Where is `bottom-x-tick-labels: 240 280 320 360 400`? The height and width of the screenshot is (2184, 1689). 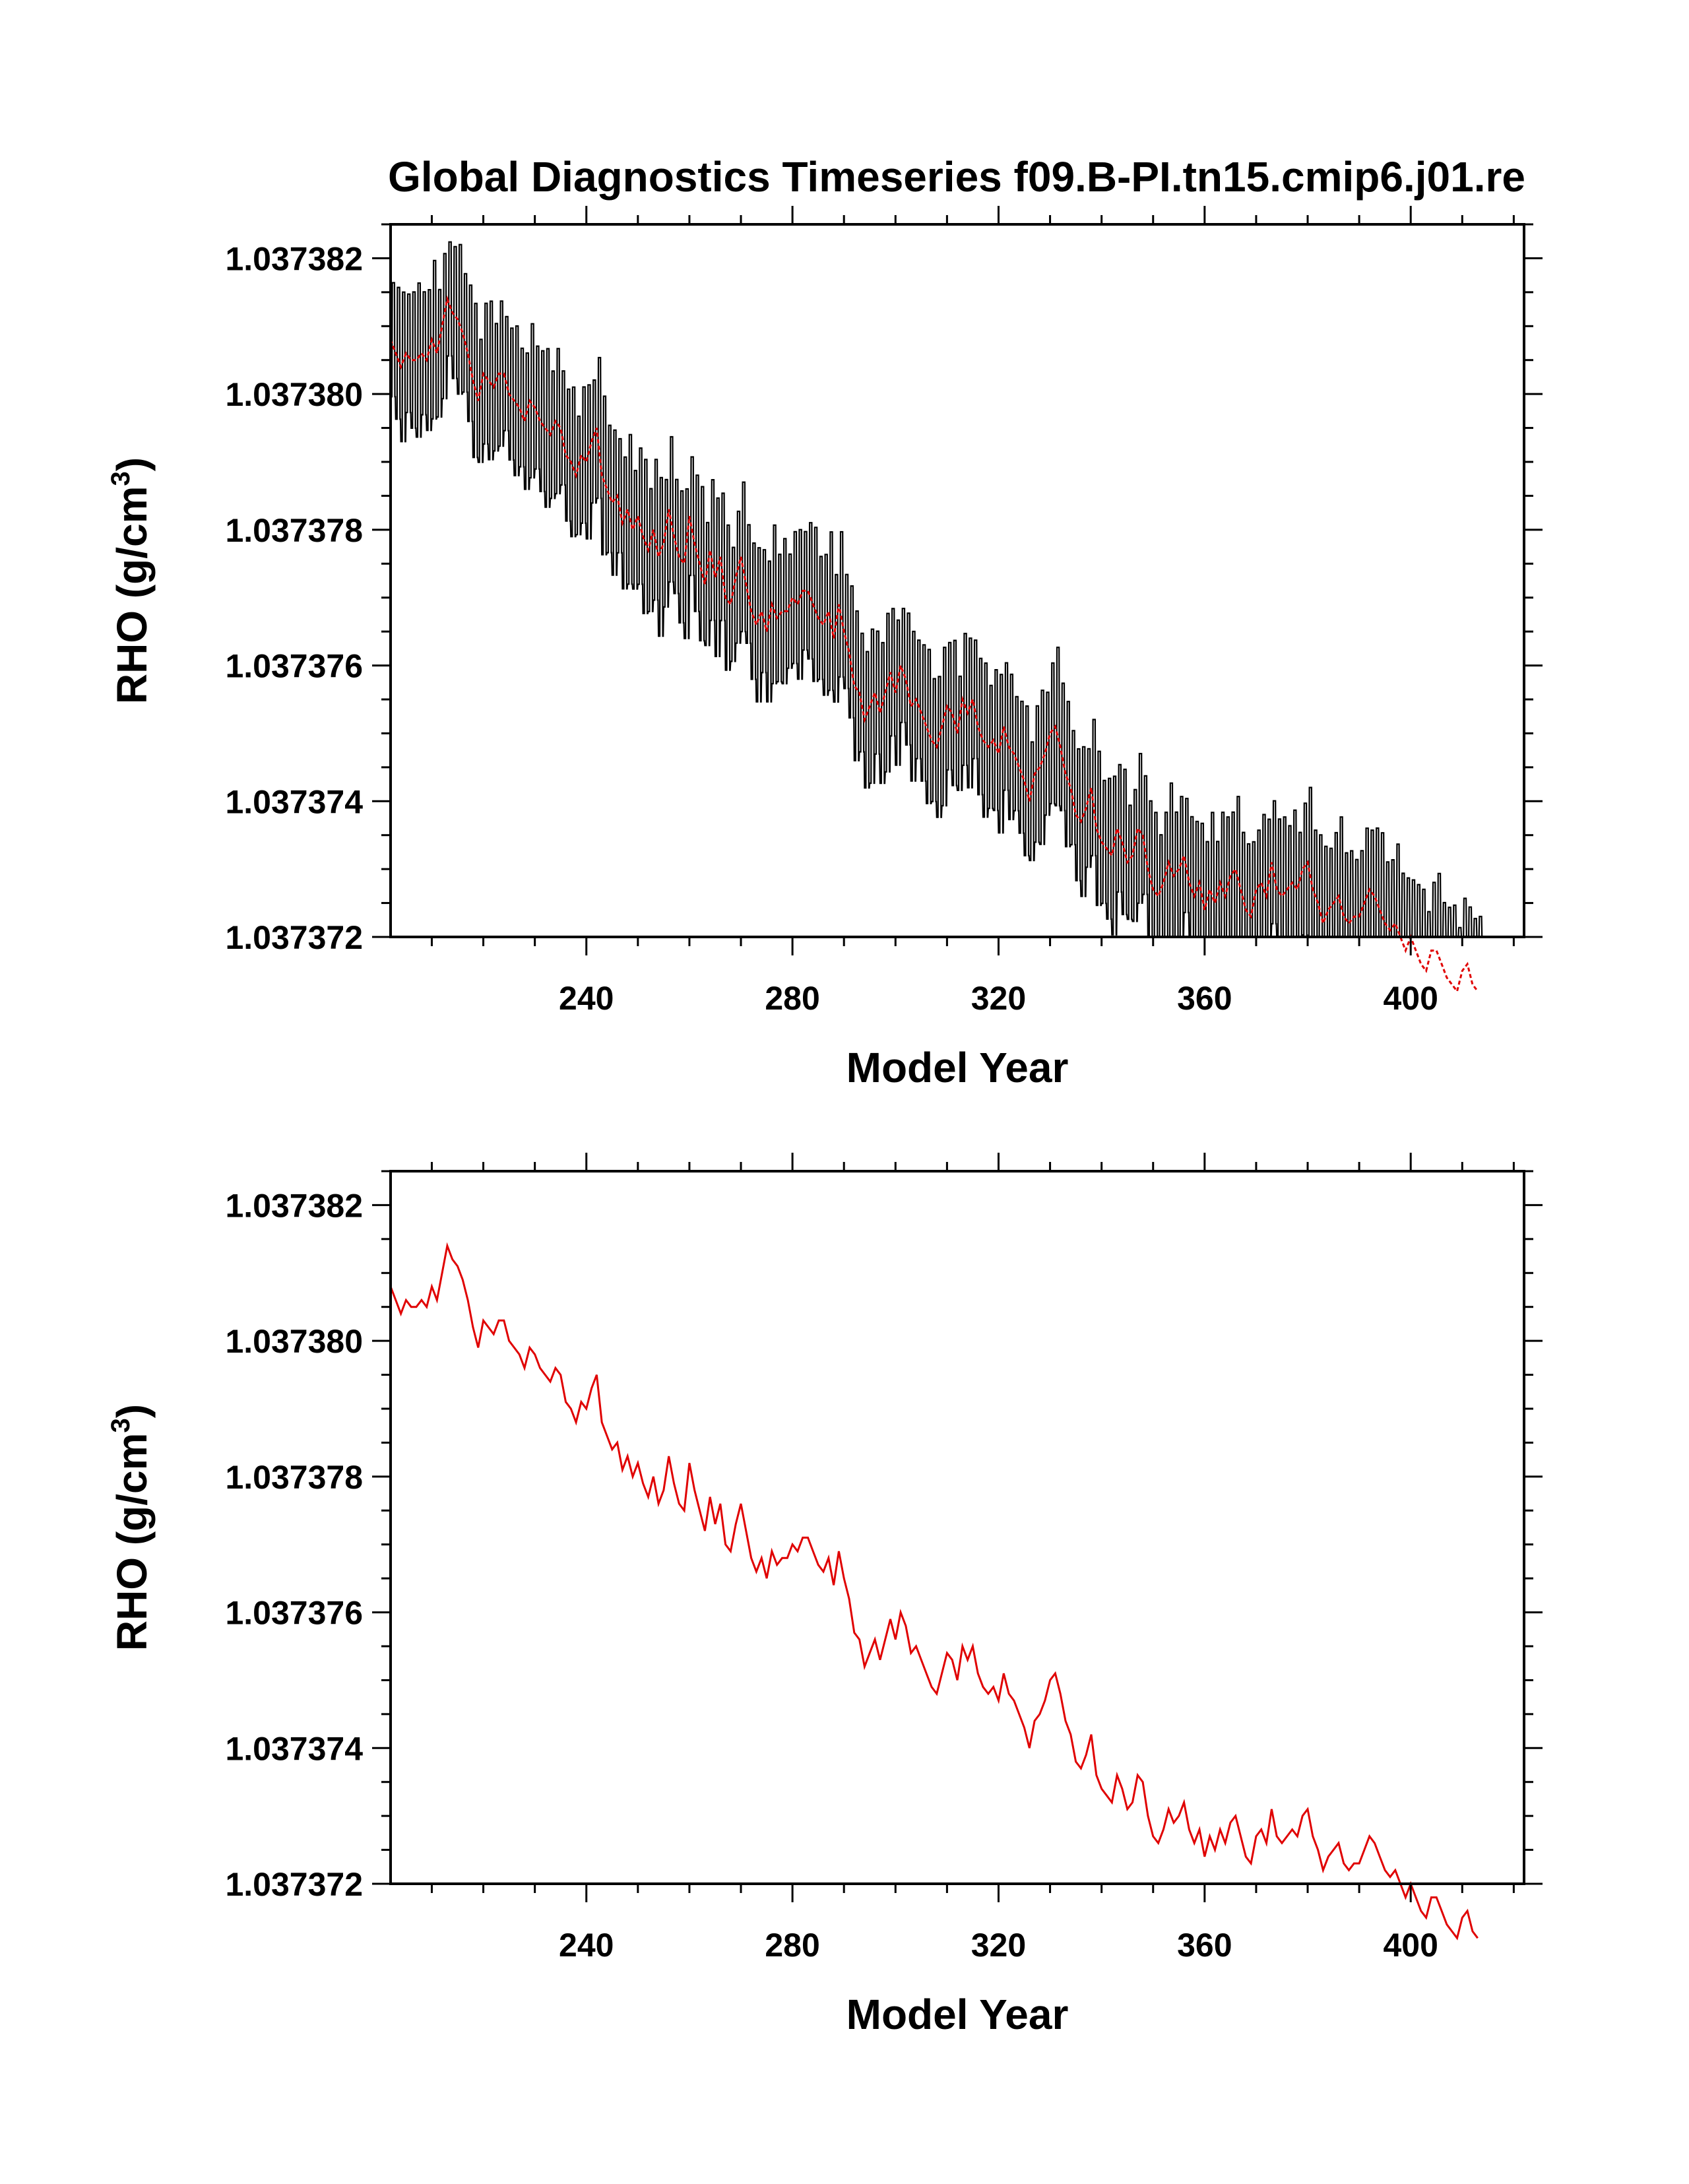 bottom-x-tick-labels: 240 280 320 360 400 is located at coordinates (998, 1945).